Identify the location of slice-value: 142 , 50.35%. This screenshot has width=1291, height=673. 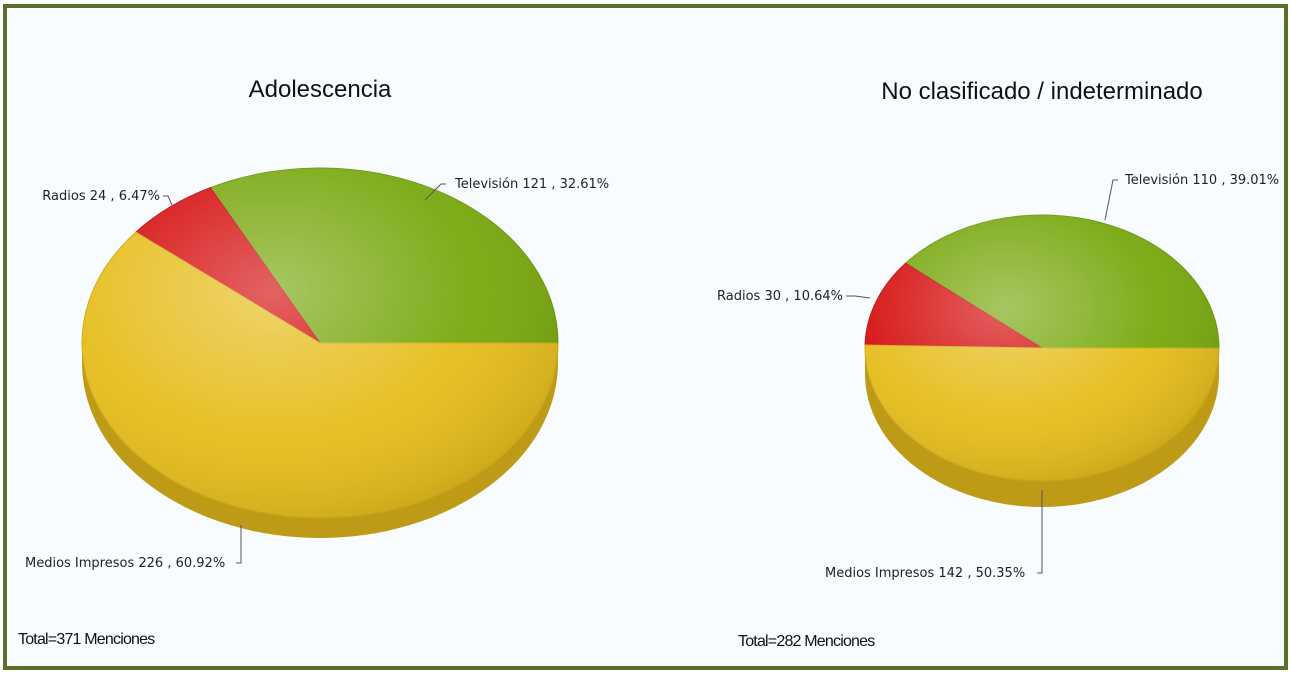
(981, 573).